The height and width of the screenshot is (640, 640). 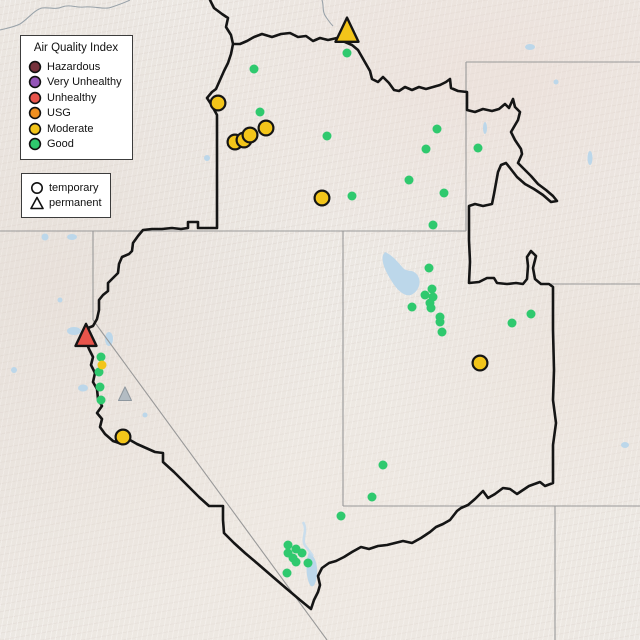 I want to click on legend-item-usg: USG, so click(x=76, y=114).